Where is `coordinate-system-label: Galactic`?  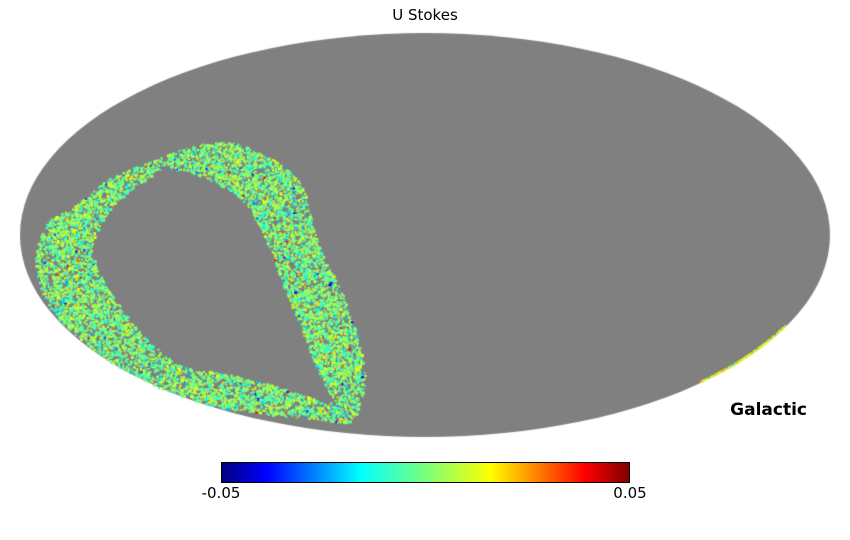
coordinate-system-label: Galactic is located at coordinates (768, 410).